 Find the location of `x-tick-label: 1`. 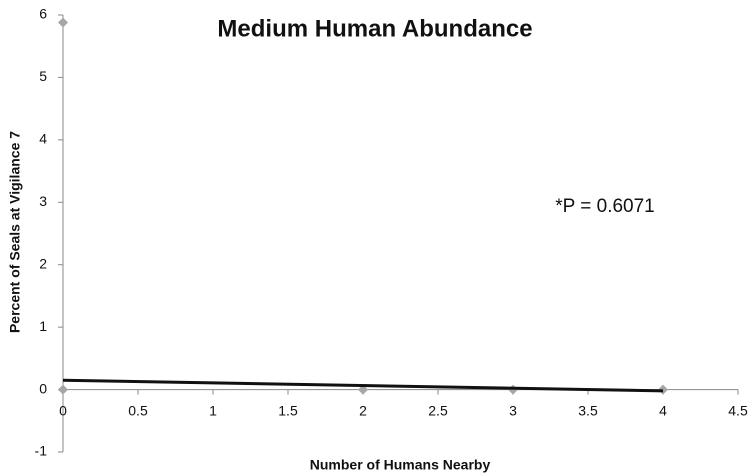

x-tick-label: 1 is located at coordinates (213, 410).